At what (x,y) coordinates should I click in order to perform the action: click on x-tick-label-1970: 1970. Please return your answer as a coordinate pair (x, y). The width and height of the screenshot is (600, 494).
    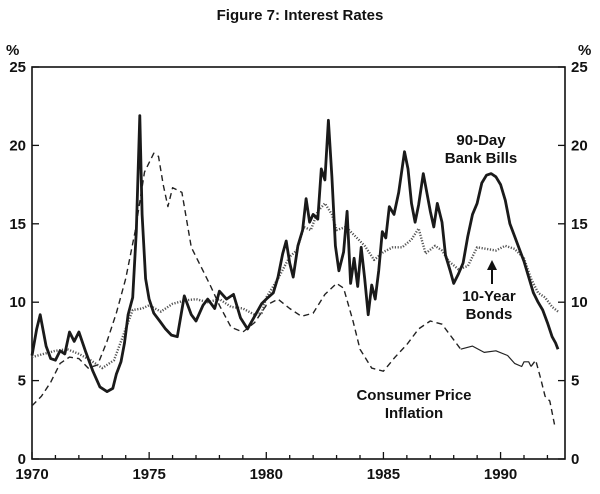
    Looking at the image, I should click on (31, 474).